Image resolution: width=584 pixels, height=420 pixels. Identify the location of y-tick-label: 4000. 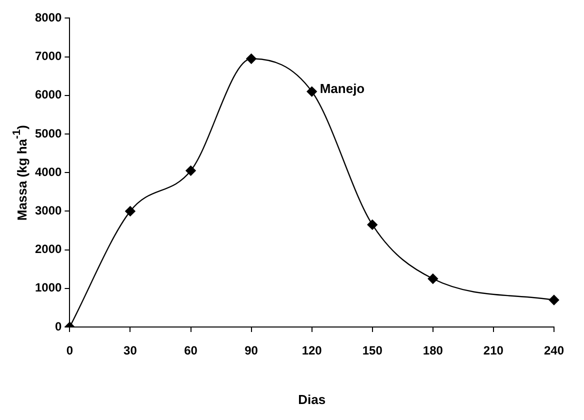
(48, 171).